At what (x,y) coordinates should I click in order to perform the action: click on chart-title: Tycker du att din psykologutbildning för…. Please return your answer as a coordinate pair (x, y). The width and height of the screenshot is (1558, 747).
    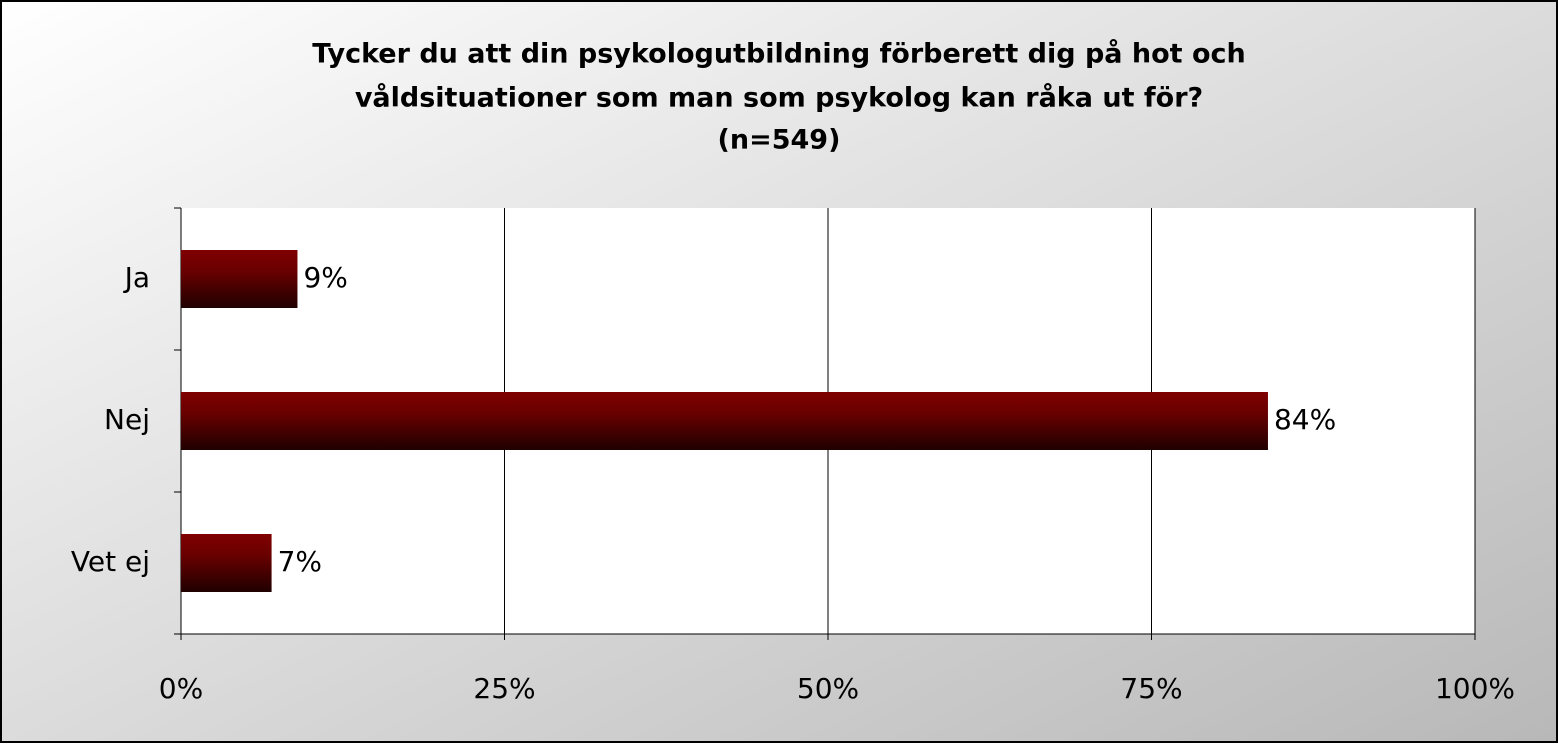
    Looking at the image, I should click on (779, 54).